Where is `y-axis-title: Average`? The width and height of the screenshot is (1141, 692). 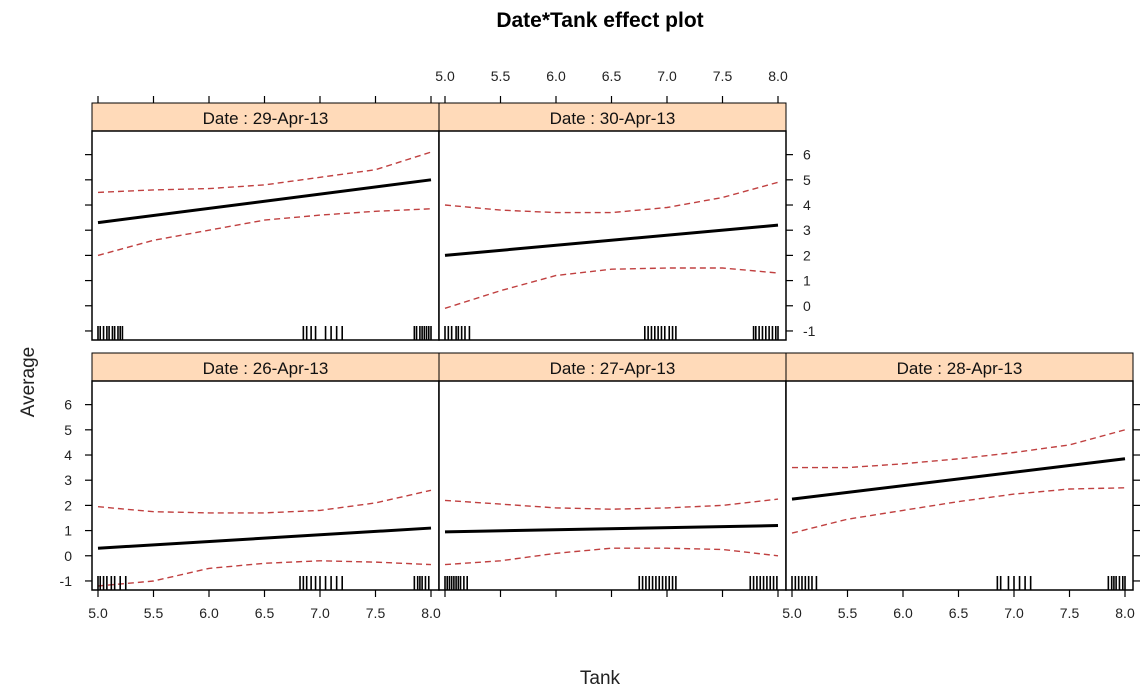
y-axis-title: Average is located at coordinates (28, 382).